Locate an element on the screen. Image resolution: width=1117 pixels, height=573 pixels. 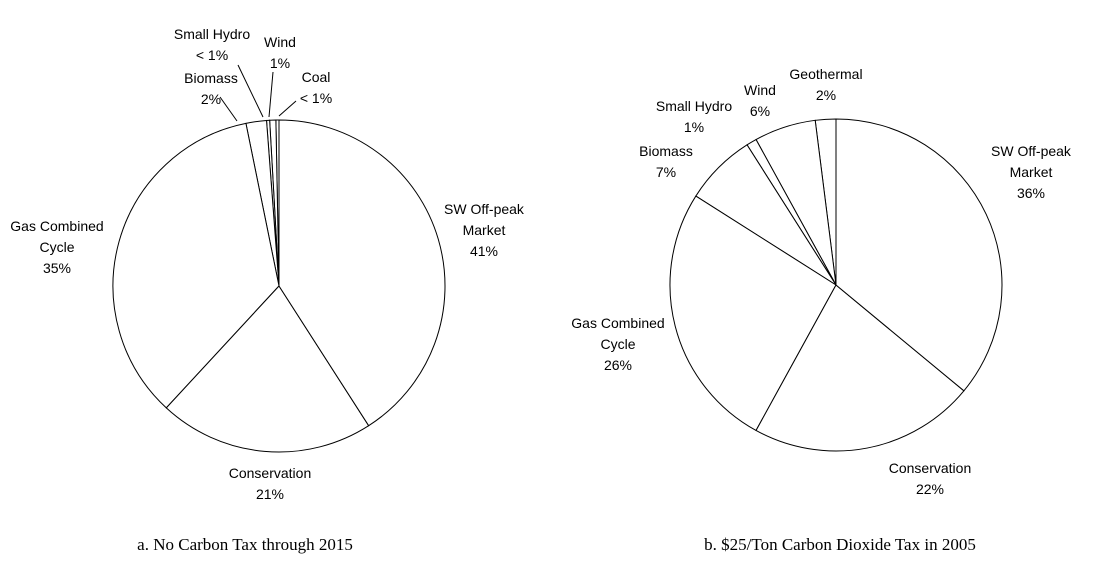
slice-label: Gas Combined Cycle 26% is located at coordinates (617, 344).